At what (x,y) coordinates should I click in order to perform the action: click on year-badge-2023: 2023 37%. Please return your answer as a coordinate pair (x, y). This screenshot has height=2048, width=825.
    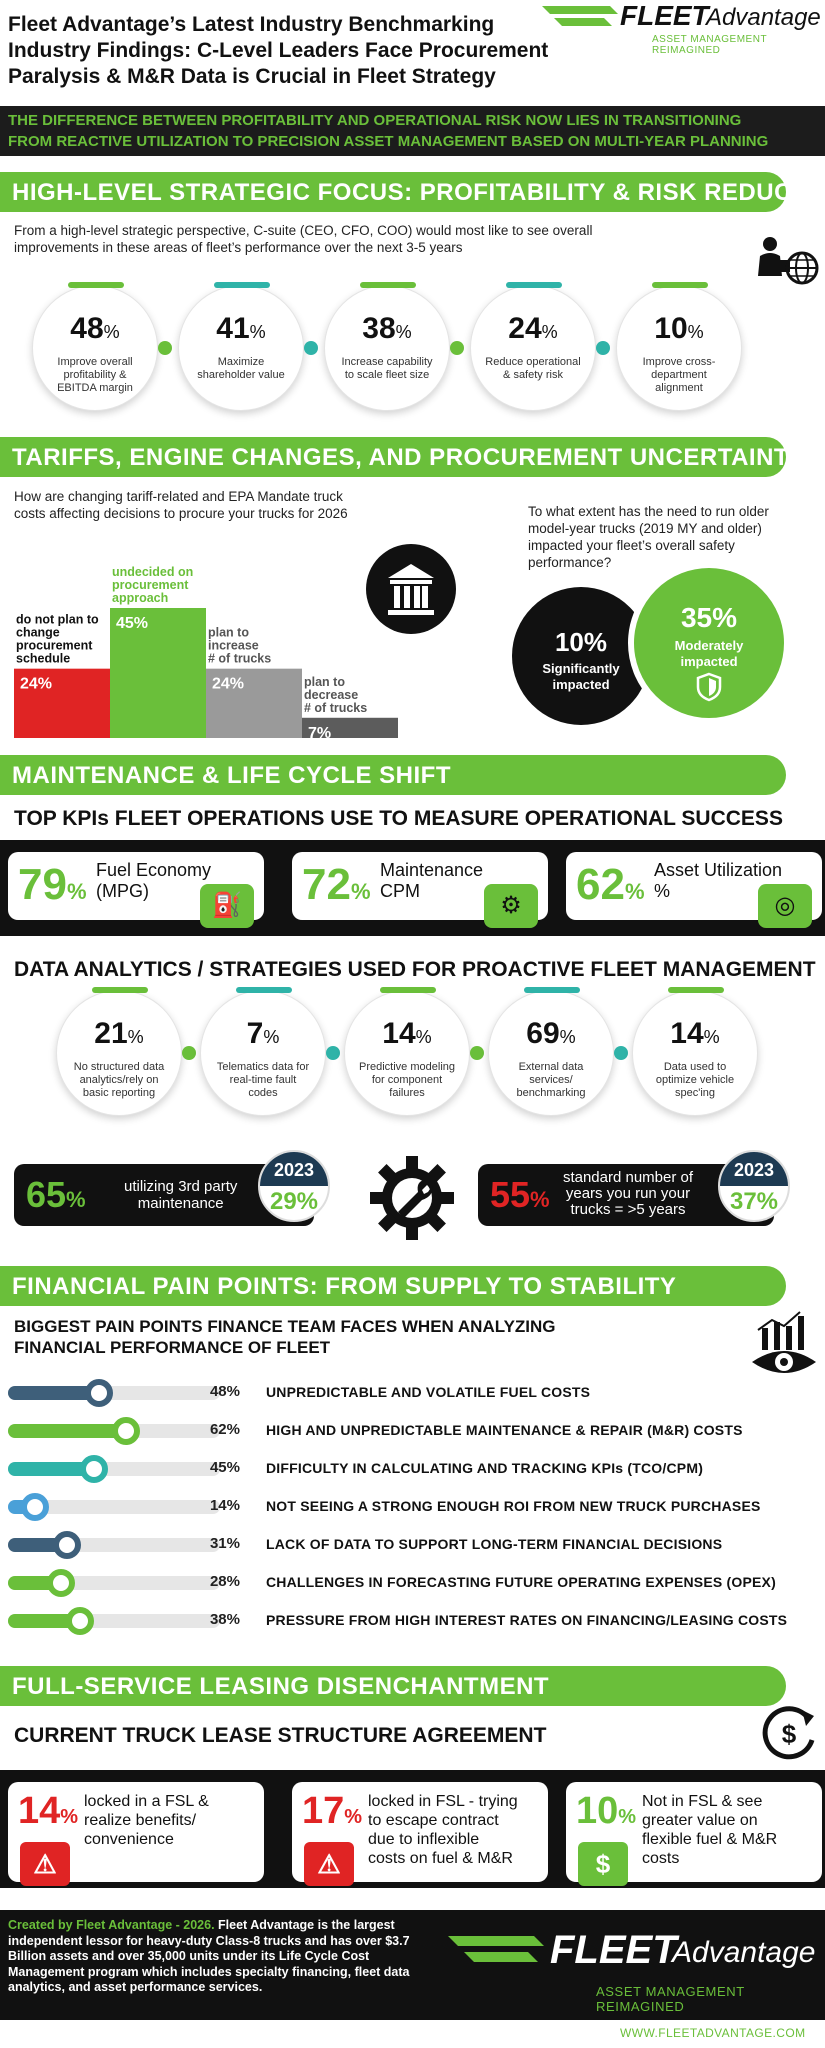
    Looking at the image, I should click on (754, 1186).